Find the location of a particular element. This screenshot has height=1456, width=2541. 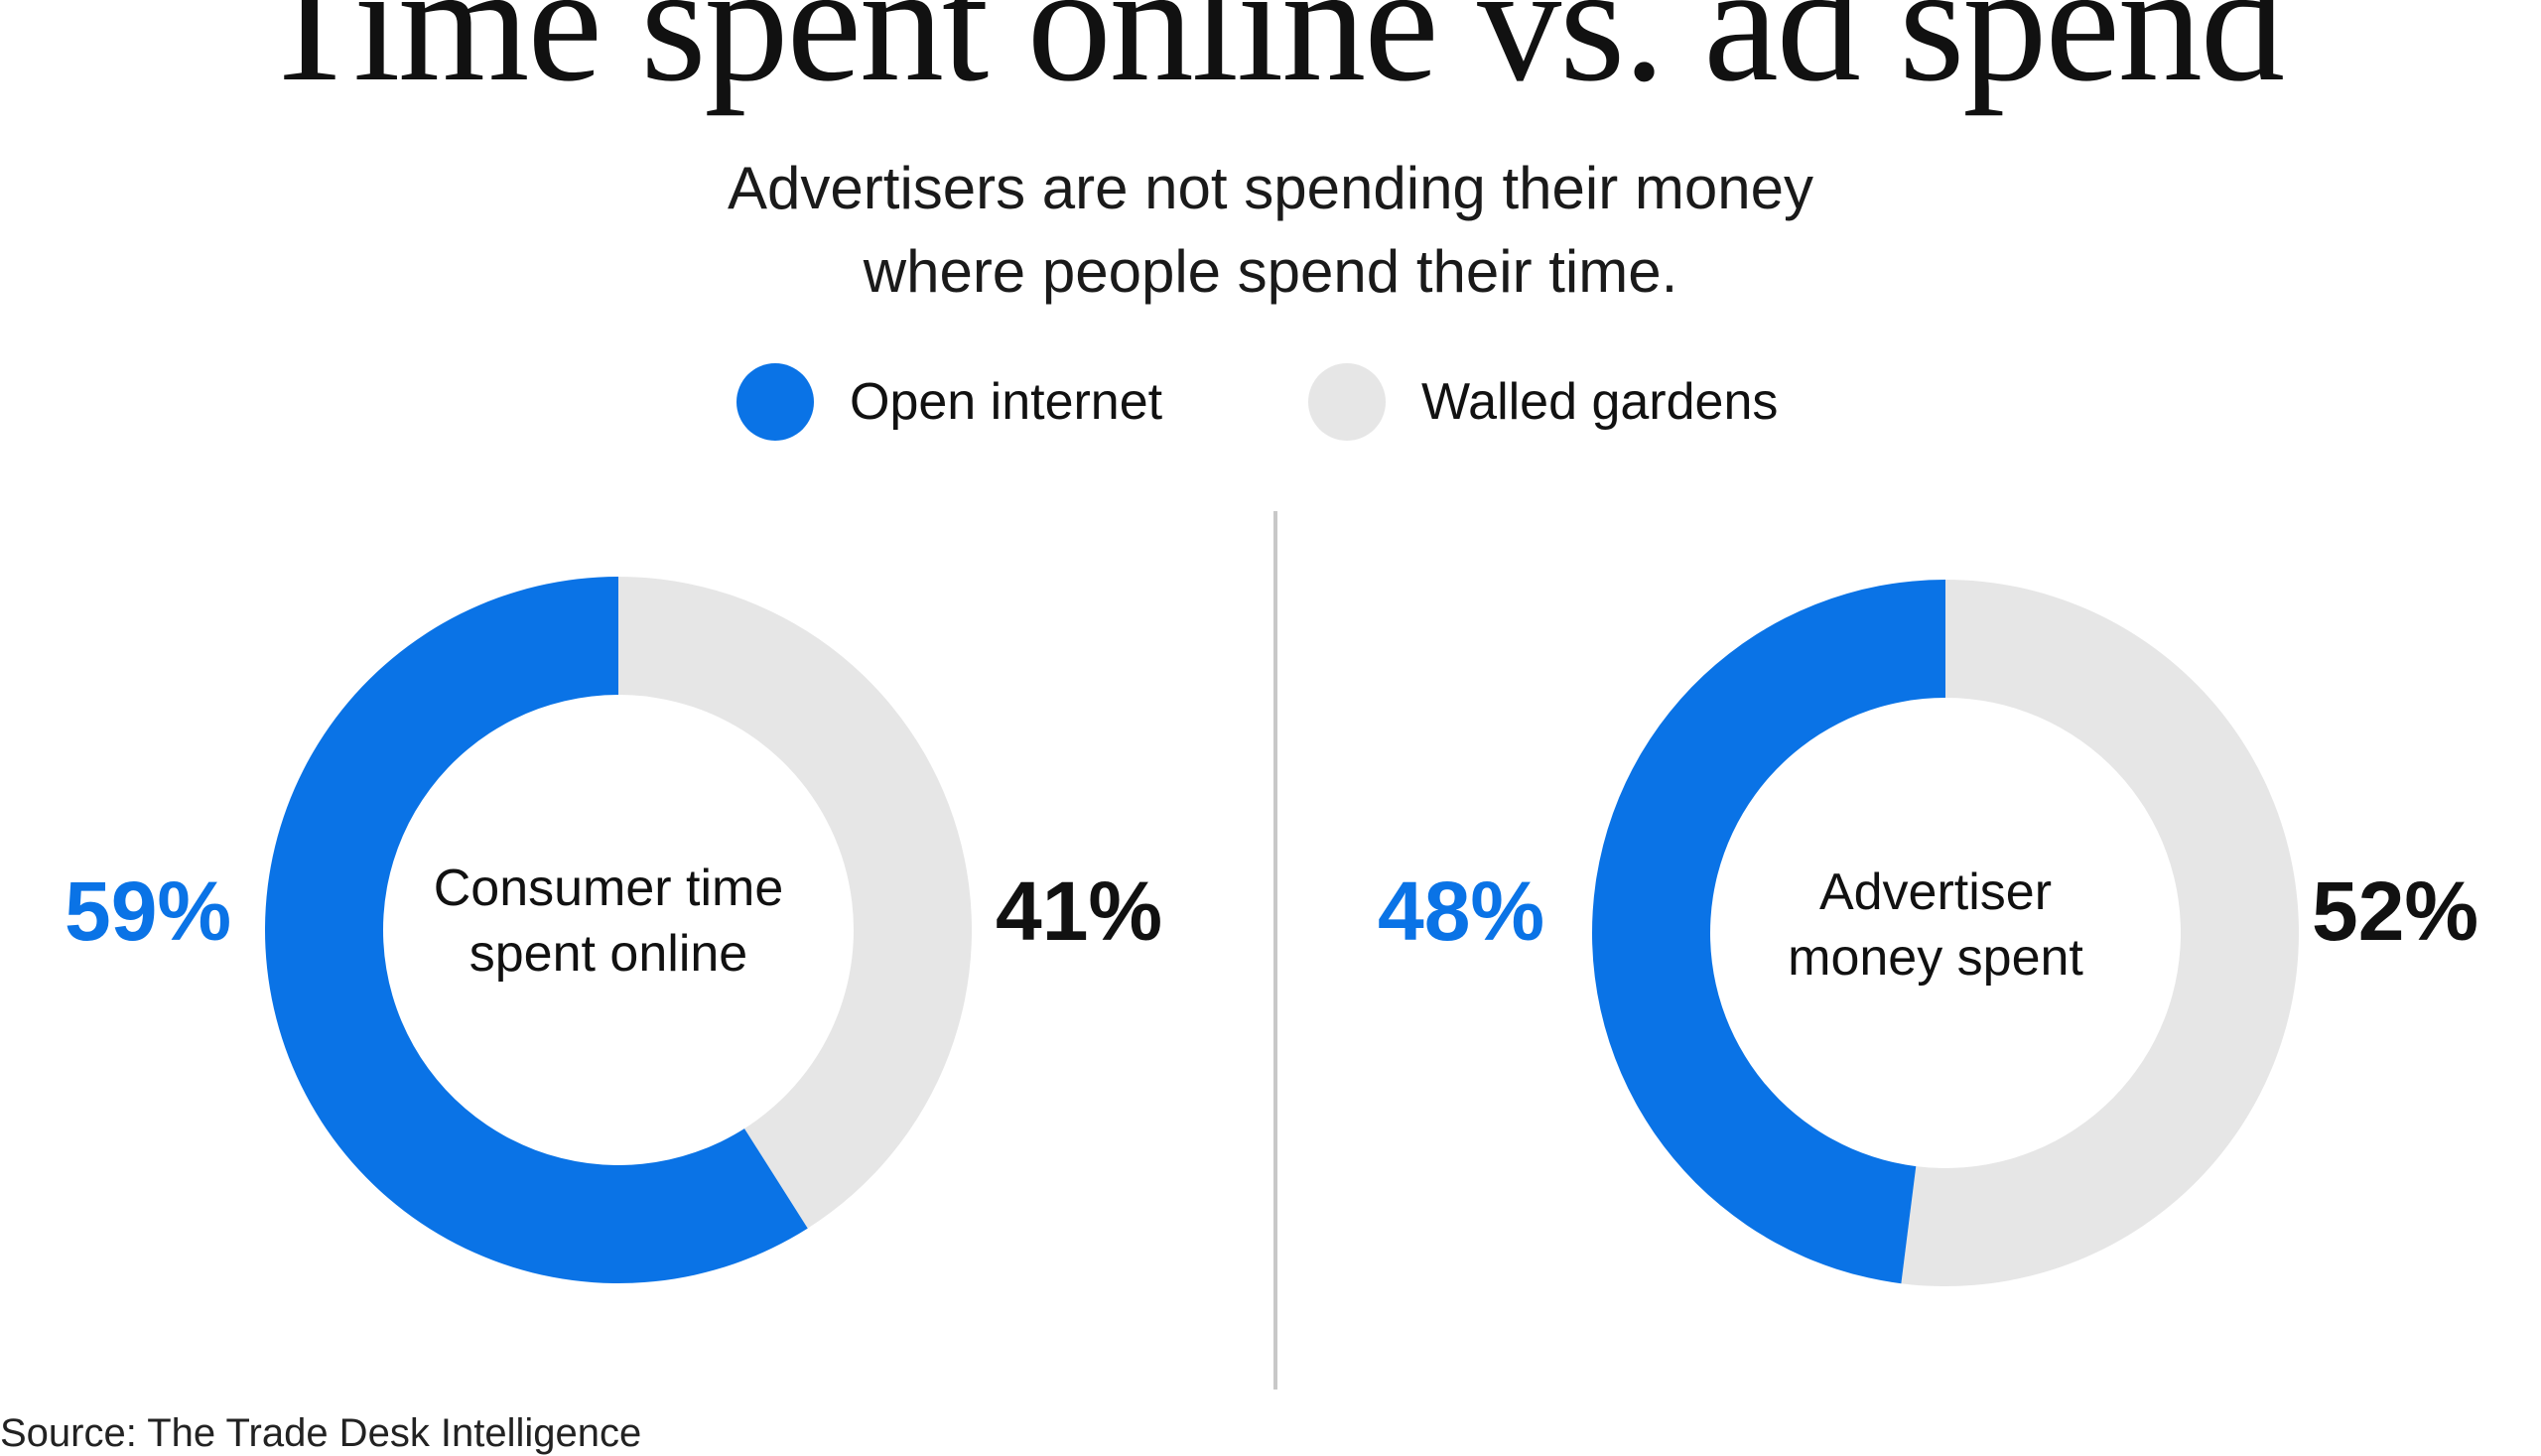

legend-swatch-open-internet is located at coordinates (775, 402).